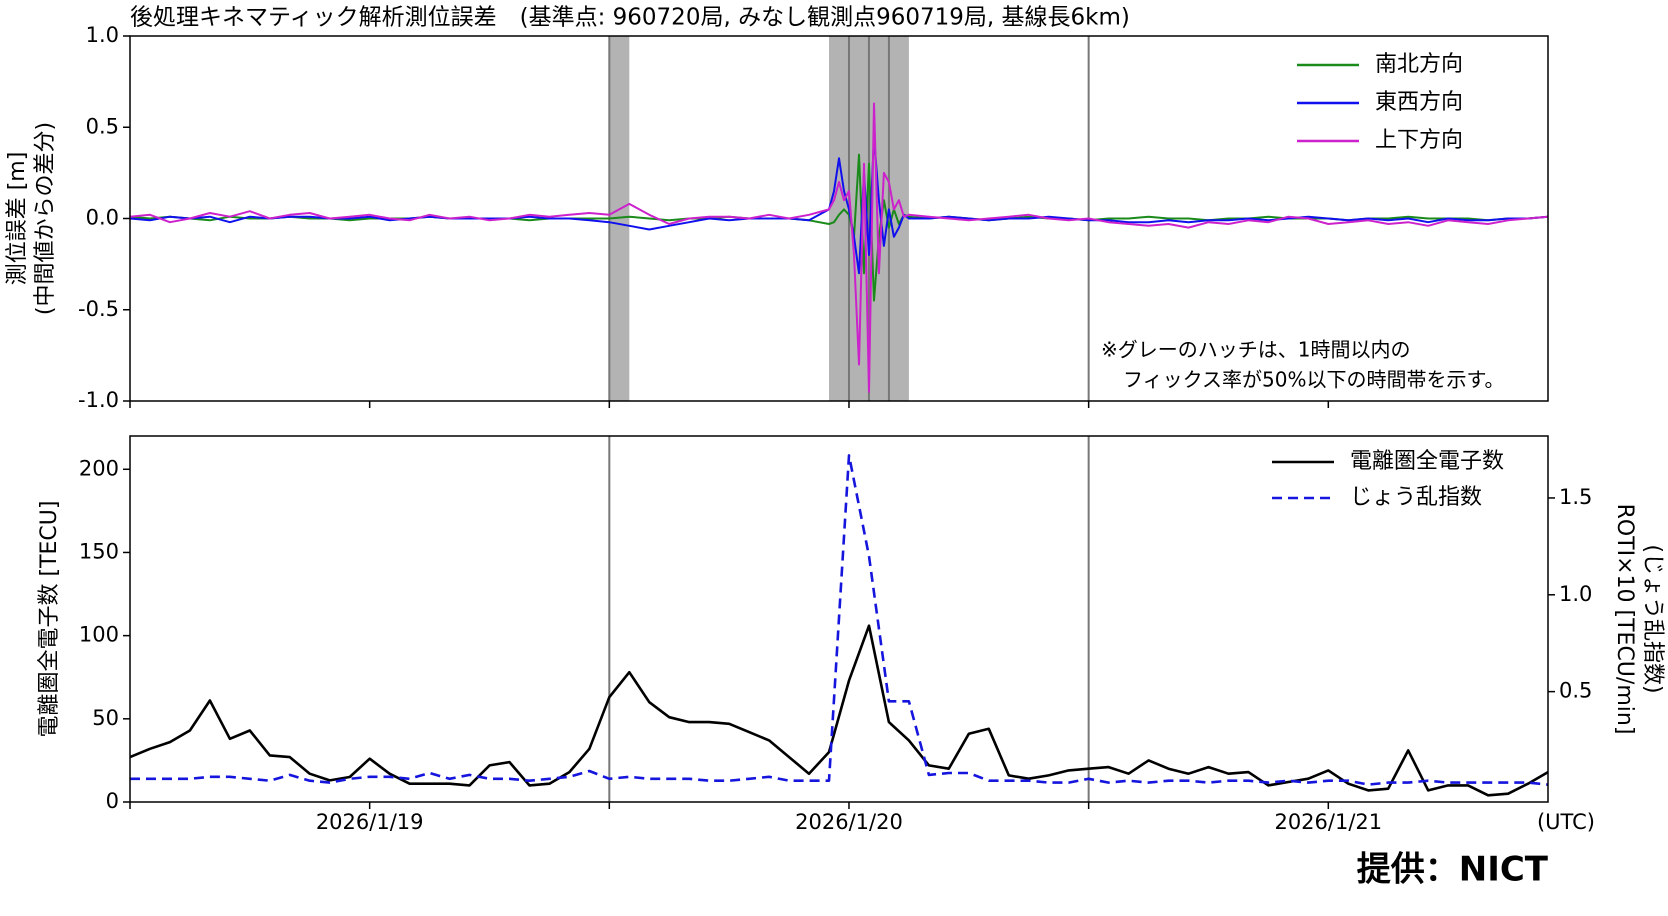  I want to click on legend-label: 電離圏全電子数, so click(1427, 461).